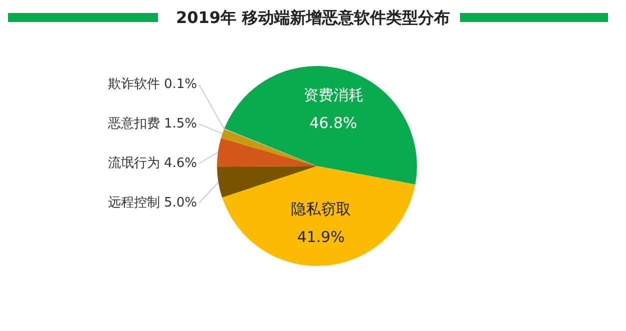 The width and height of the screenshot is (626, 331). Describe the element at coordinates (152, 202) in the screenshot. I see `slice-label: 远程控制 5.0%` at that location.